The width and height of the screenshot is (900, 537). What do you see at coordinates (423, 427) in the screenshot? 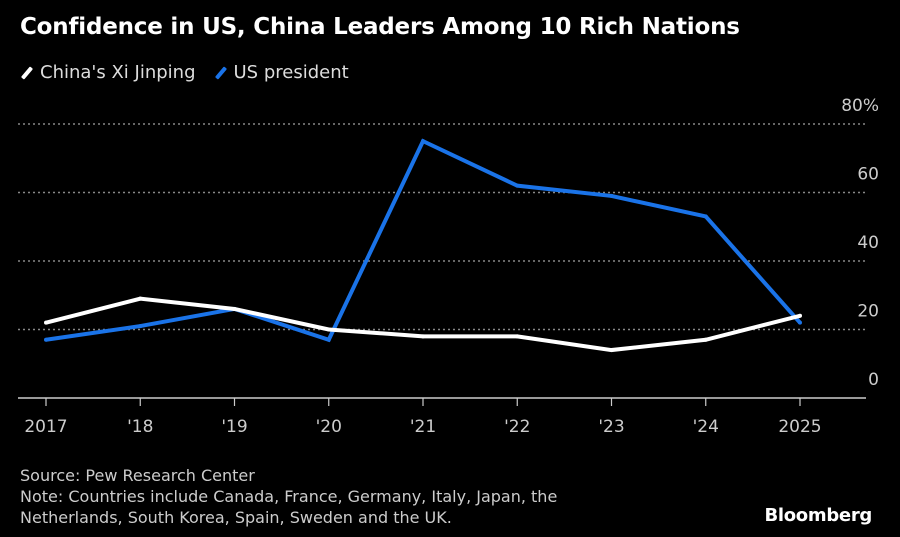
I see `x-tick-label: '21` at bounding box center [423, 427].